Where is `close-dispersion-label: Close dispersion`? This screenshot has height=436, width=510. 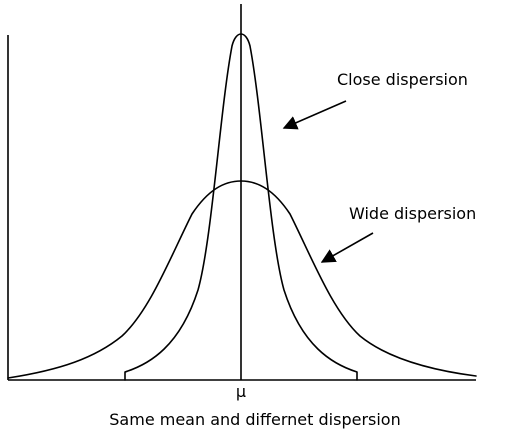
close-dispersion-label: Close dispersion is located at coordinates (402, 79).